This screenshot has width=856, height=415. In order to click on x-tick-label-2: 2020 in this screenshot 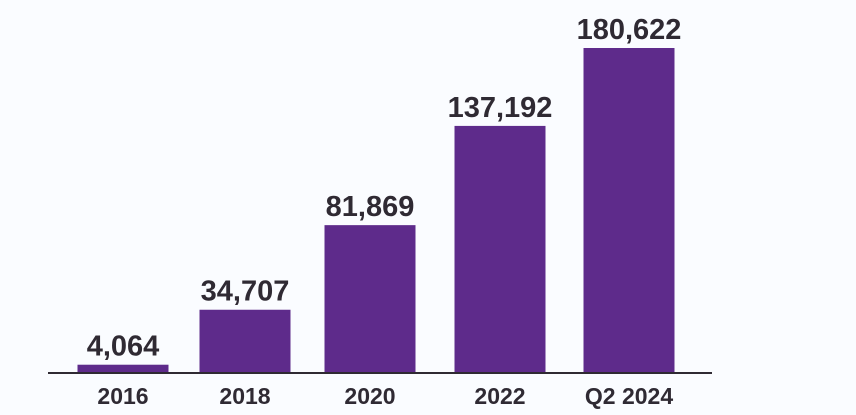, I will do `click(369, 396)`.